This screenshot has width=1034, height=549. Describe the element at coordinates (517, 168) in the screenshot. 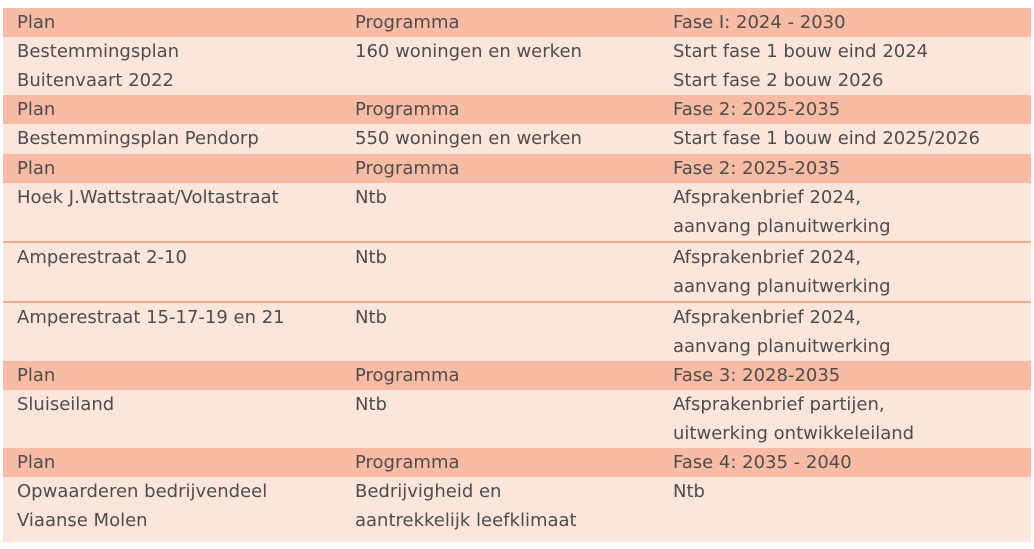

I see `section-header-row-fase-2b: Plan Programma Fase 2: 2025-2035` at that location.